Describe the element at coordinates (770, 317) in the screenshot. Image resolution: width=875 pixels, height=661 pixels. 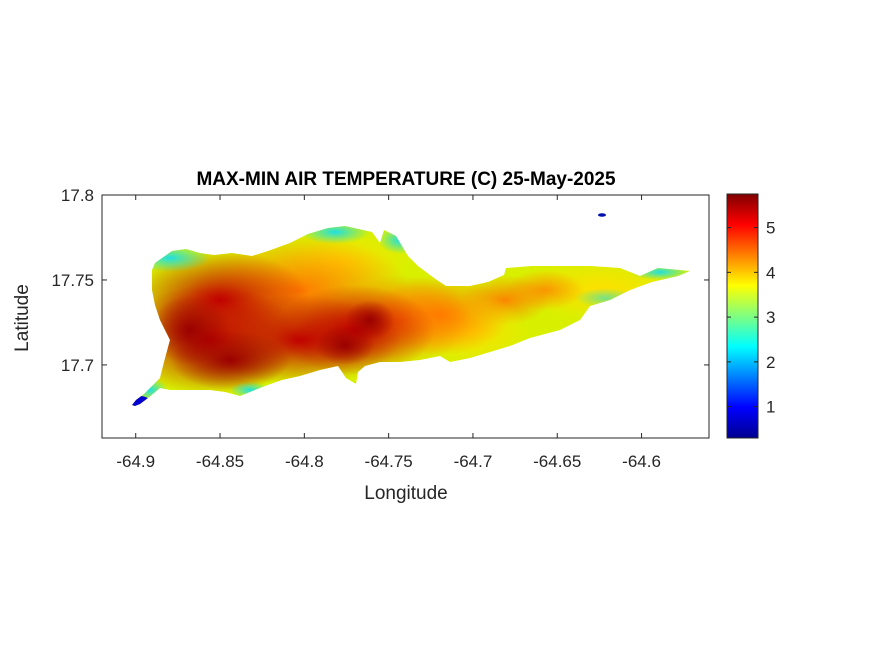
I see `colorbar-tick-label: 3` at that location.